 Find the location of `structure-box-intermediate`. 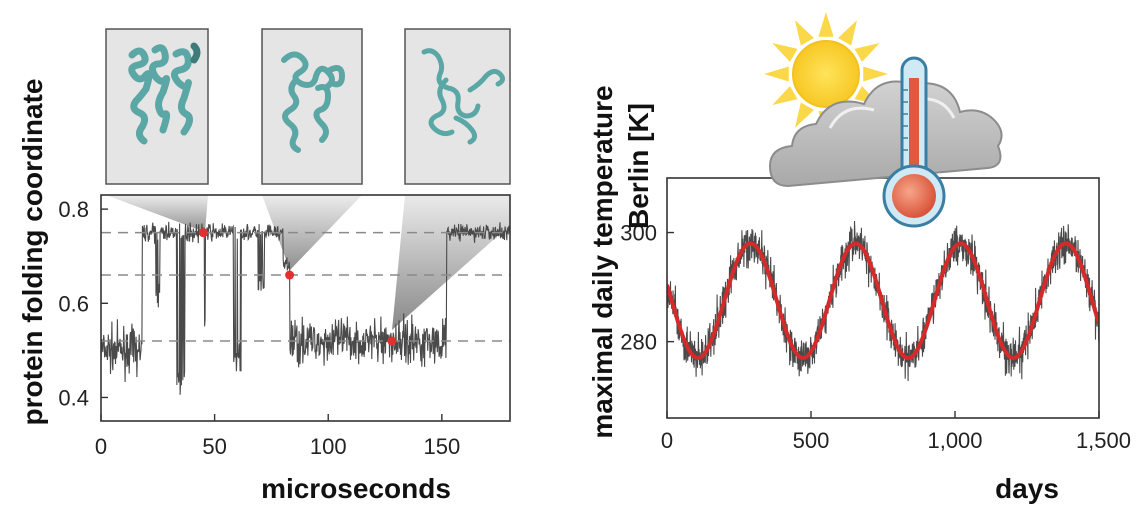

structure-box-intermediate is located at coordinates (312, 106).